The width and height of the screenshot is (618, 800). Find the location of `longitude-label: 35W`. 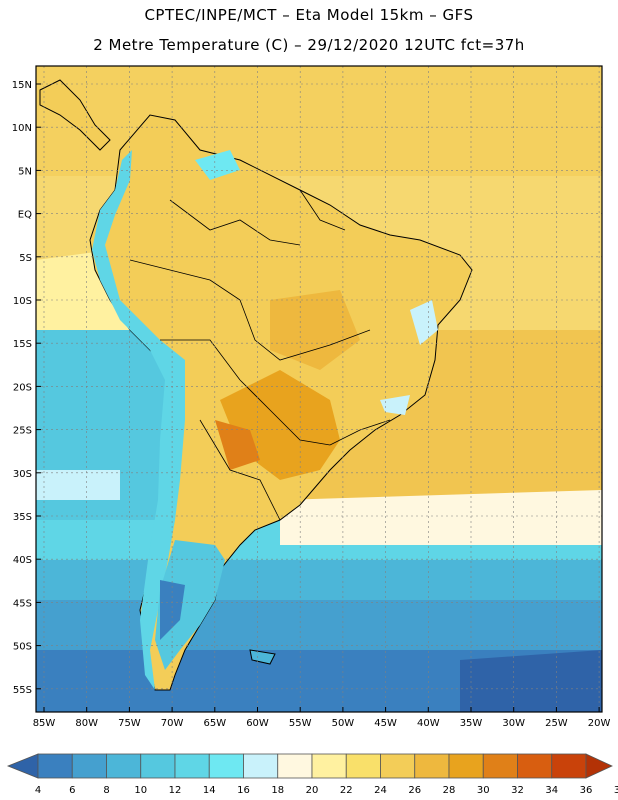

longitude-label: 35W is located at coordinates (471, 723).